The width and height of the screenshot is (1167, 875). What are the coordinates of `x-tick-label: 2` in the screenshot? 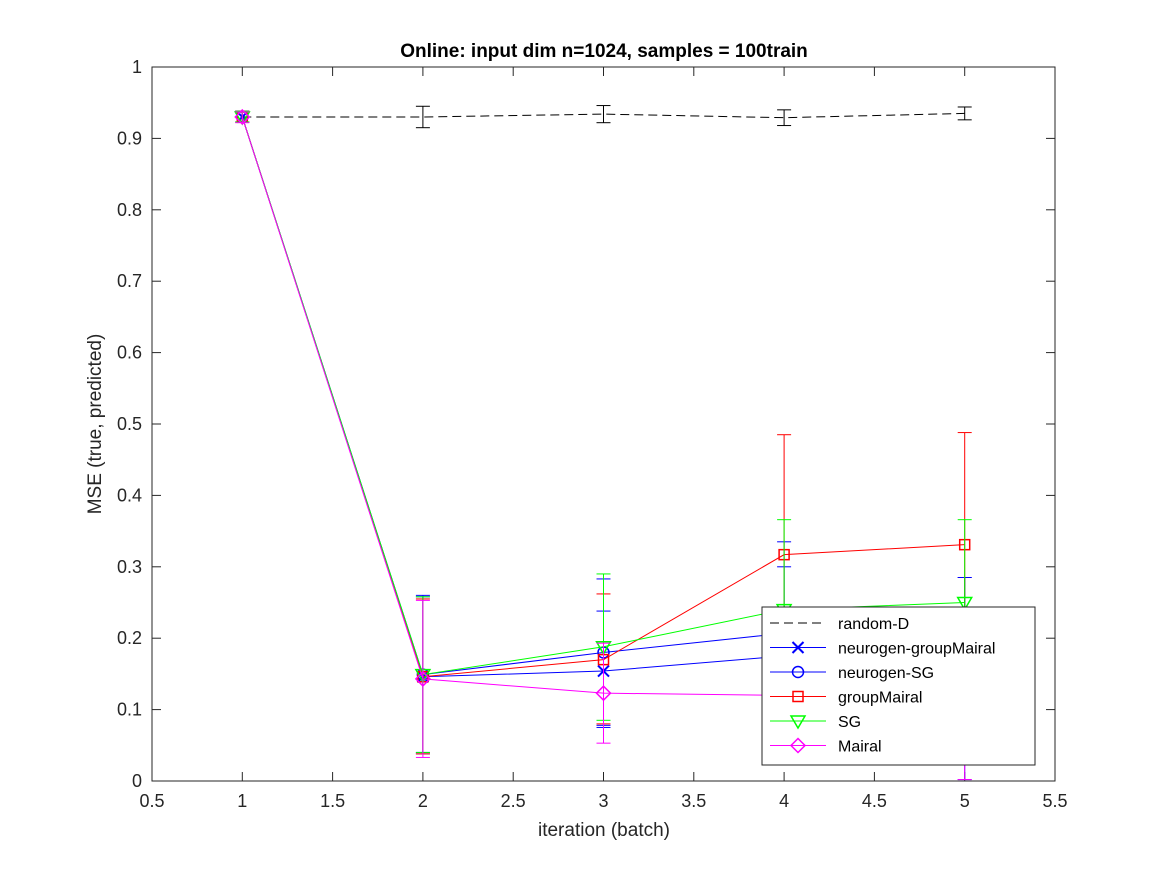 It's located at (423, 801).